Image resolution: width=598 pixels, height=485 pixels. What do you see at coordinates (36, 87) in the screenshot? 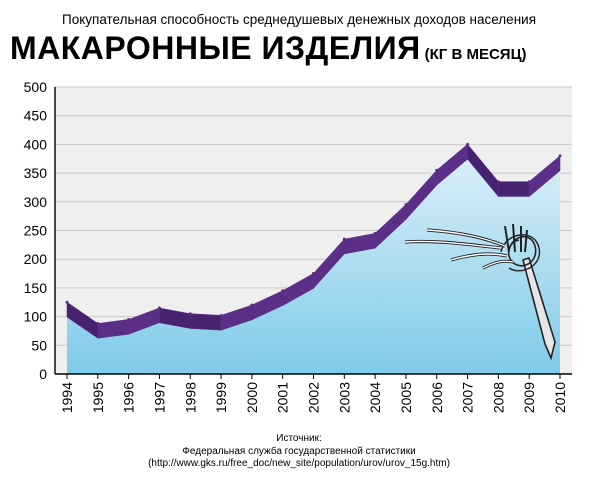
I see `y-tick-label: 500` at bounding box center [36, 87].